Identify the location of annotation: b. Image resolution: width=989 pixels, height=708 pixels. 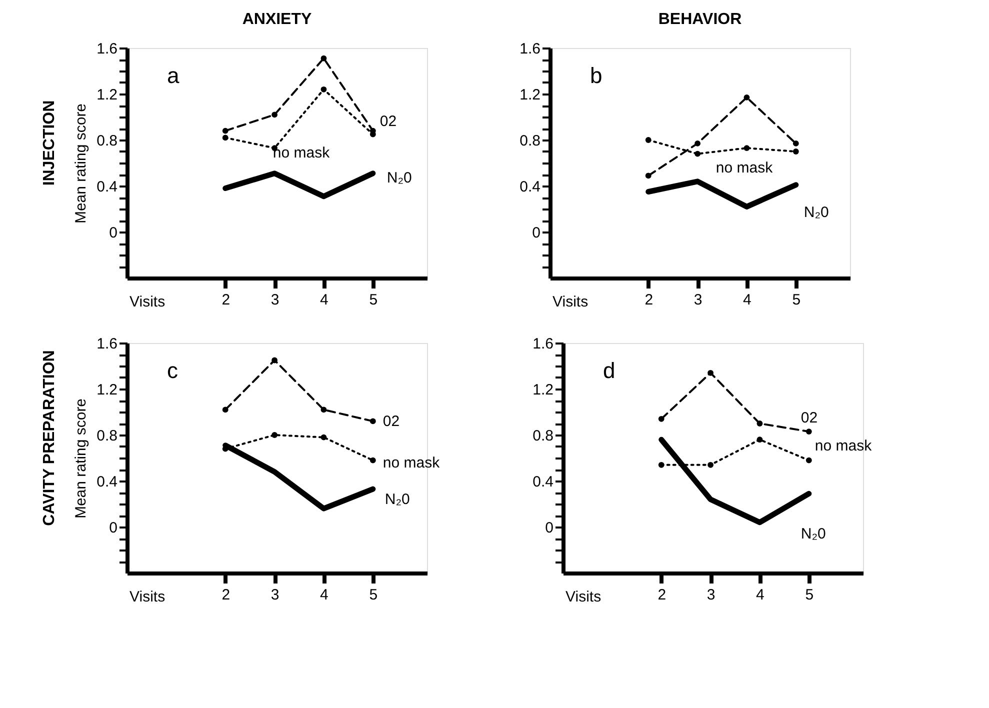
(596, 75).